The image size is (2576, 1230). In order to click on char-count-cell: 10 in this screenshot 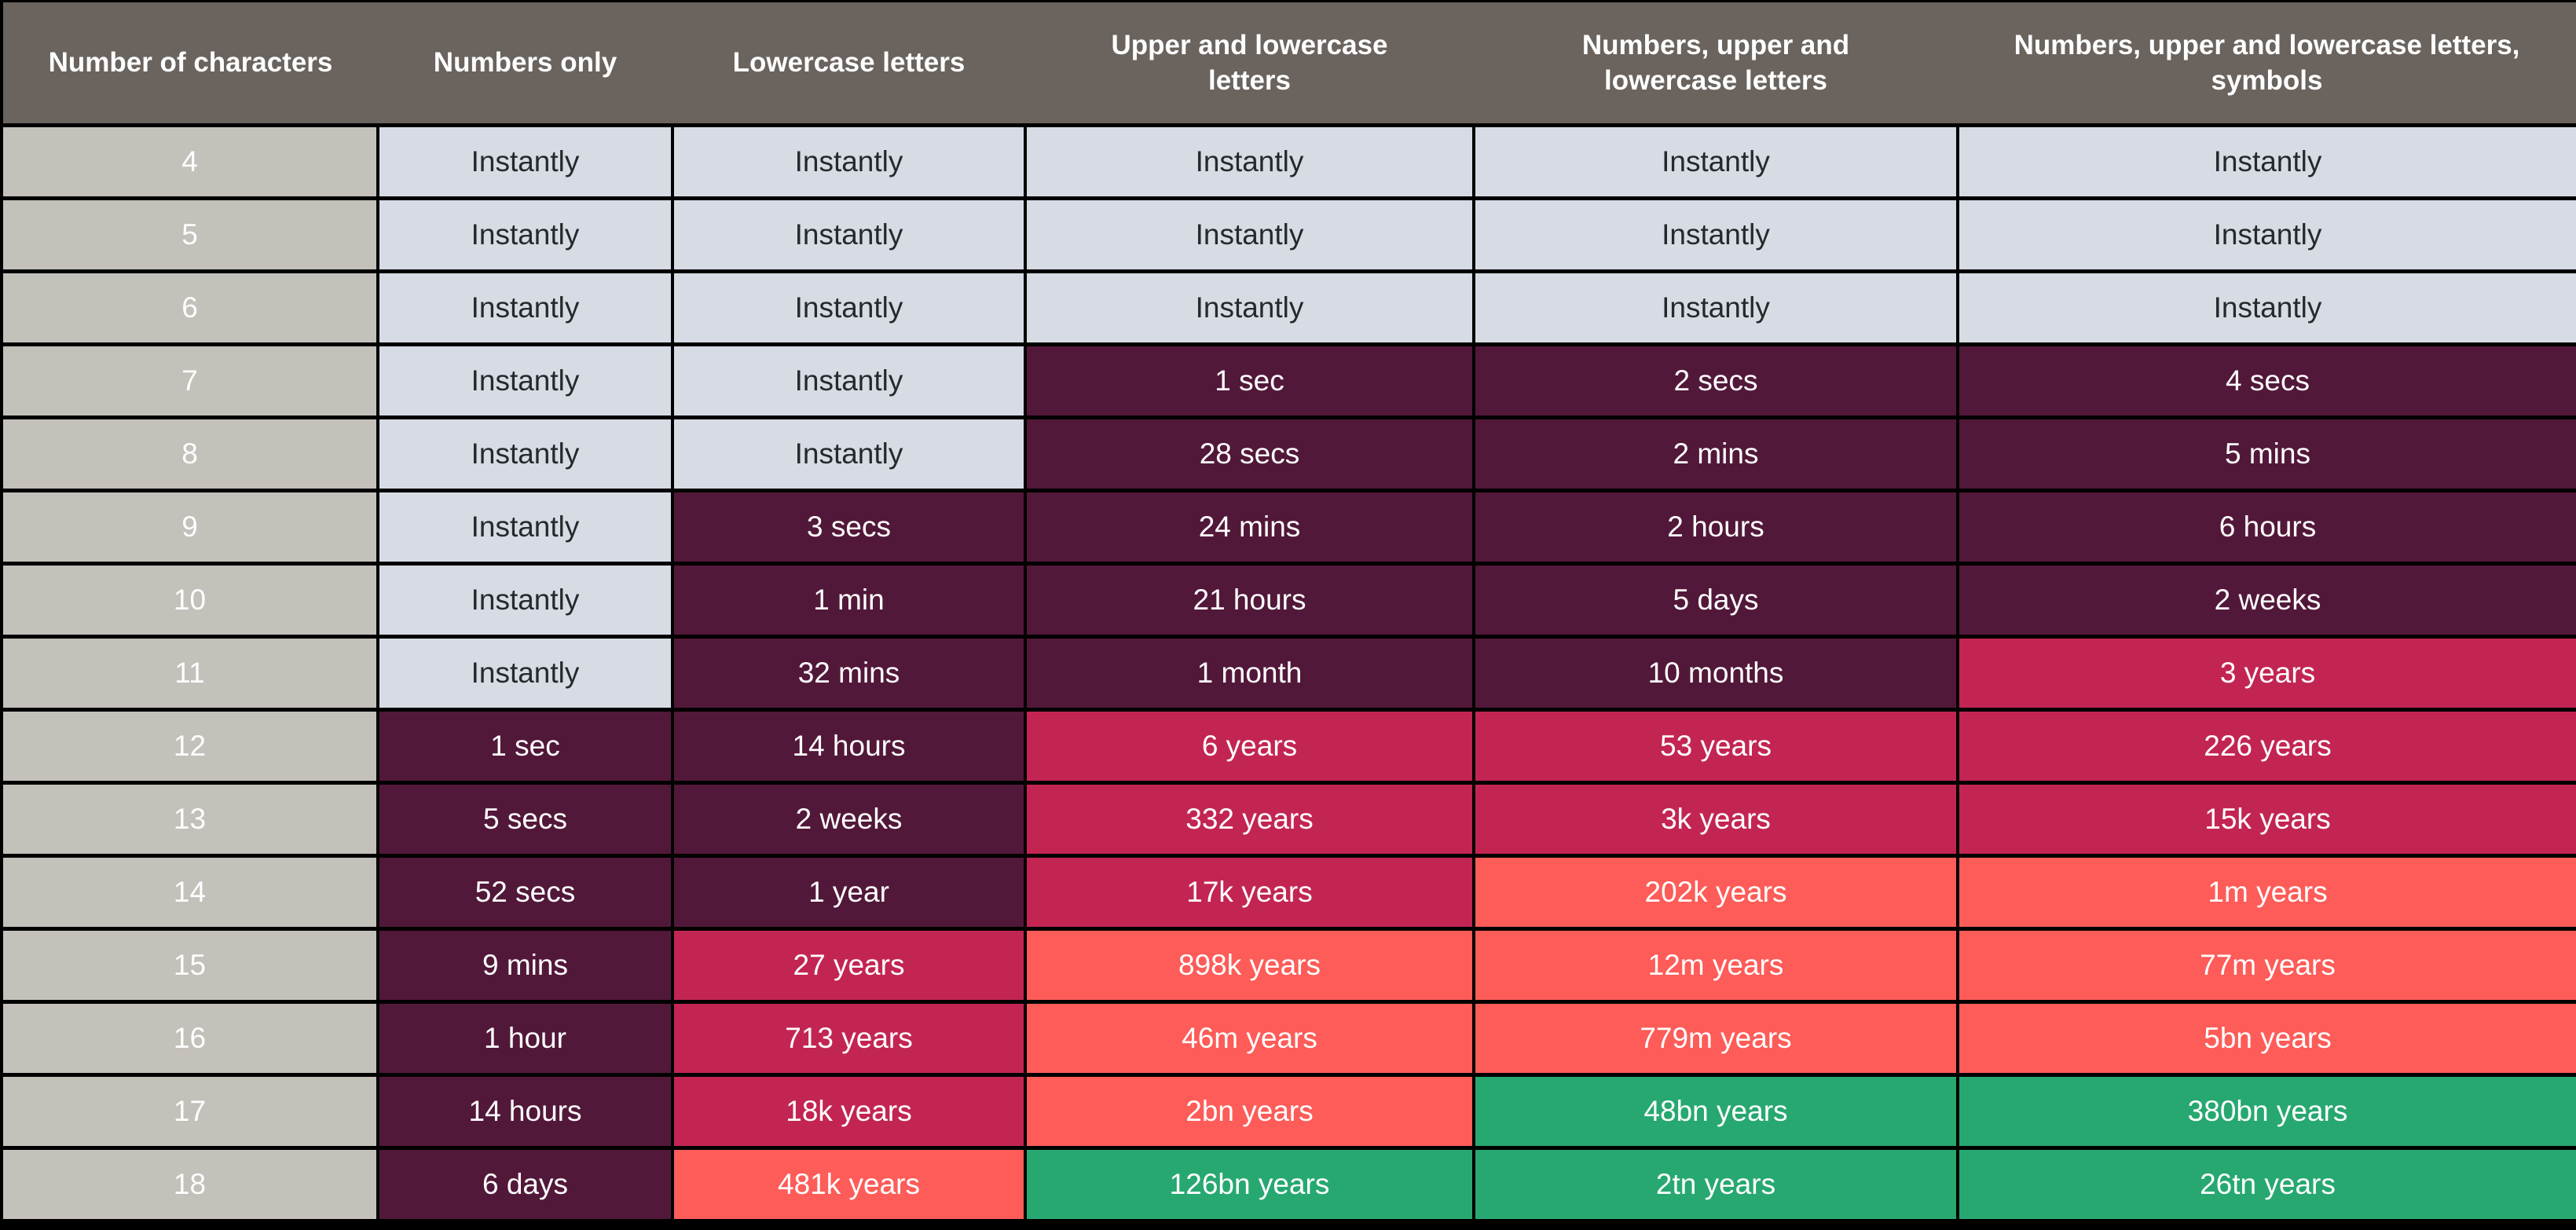, I will do `click(189, 600)`.